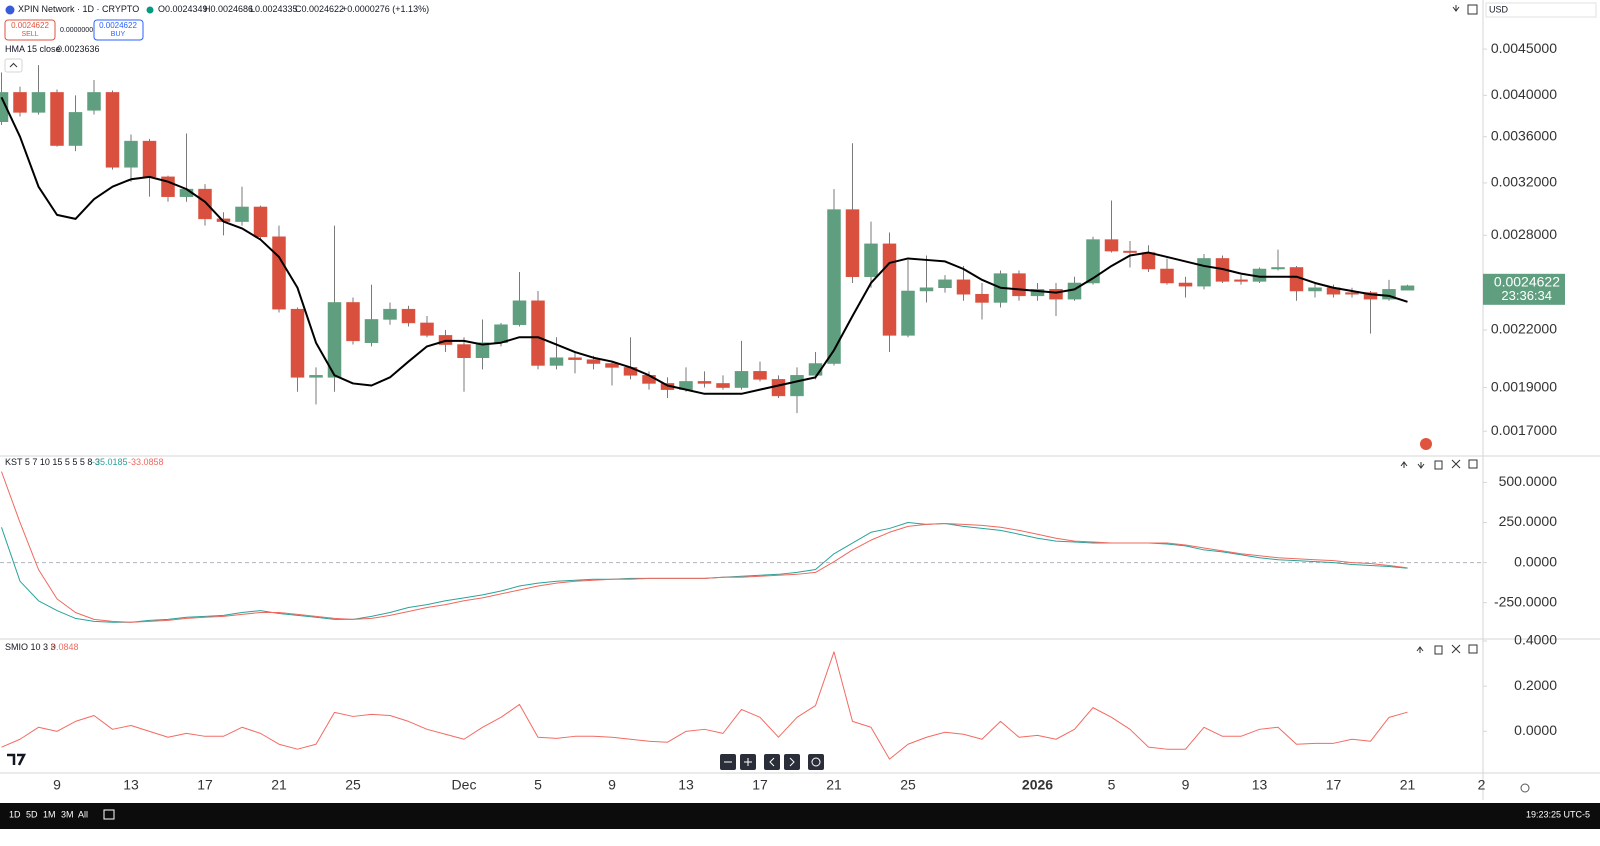  I want to click on collapse-button, so click(13, 65).